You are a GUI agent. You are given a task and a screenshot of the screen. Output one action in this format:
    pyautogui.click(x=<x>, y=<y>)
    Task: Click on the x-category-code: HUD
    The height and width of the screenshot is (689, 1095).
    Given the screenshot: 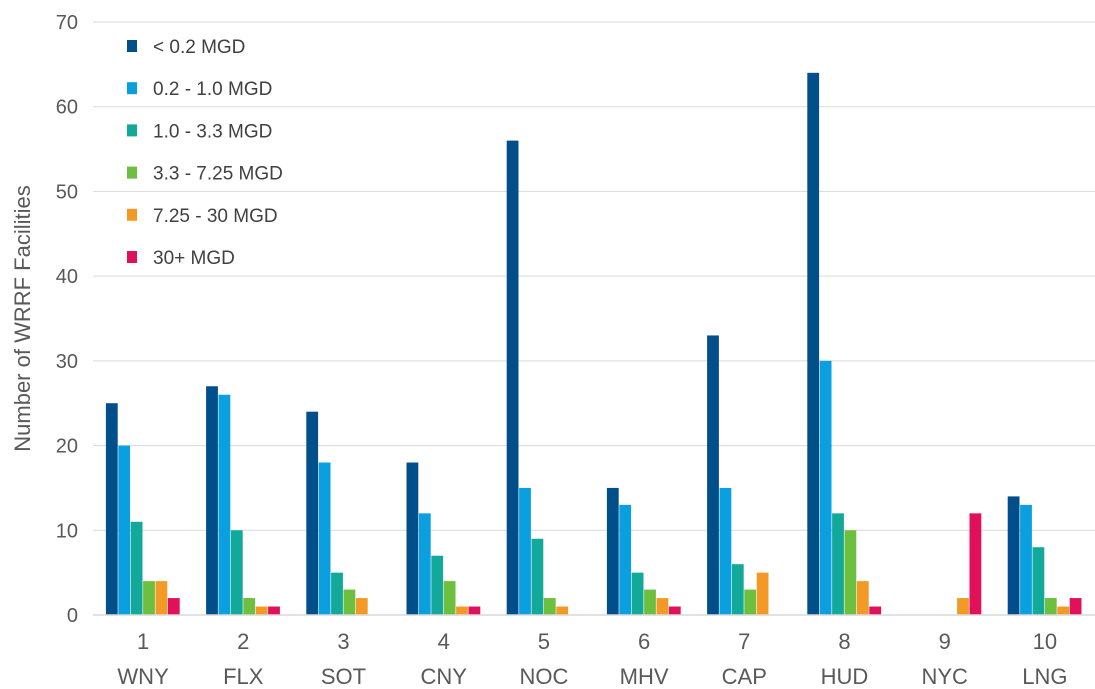 What is the action you would take?
    pyautogui.click(x=845, y=676)
    